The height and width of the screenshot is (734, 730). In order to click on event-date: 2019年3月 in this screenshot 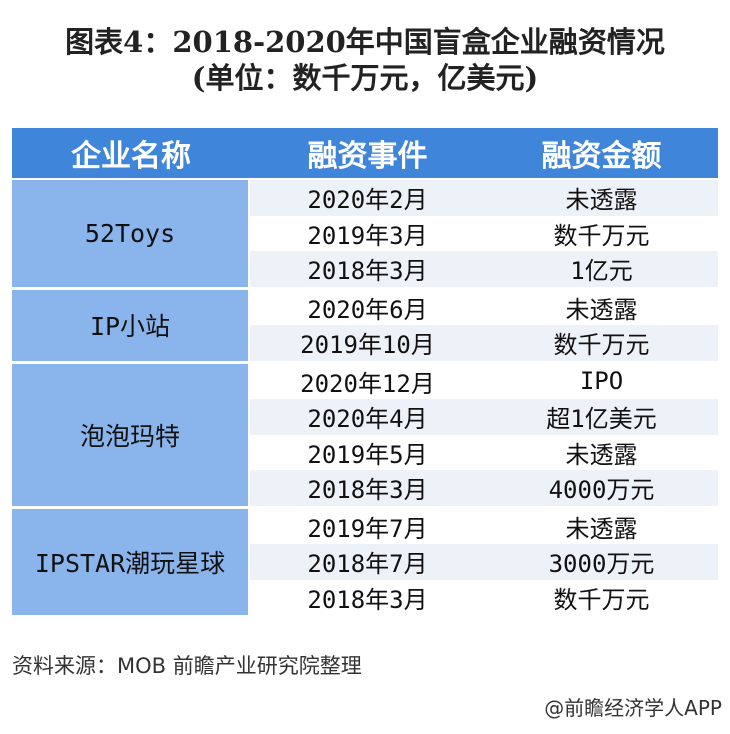, I will do `click(367, 235)`.